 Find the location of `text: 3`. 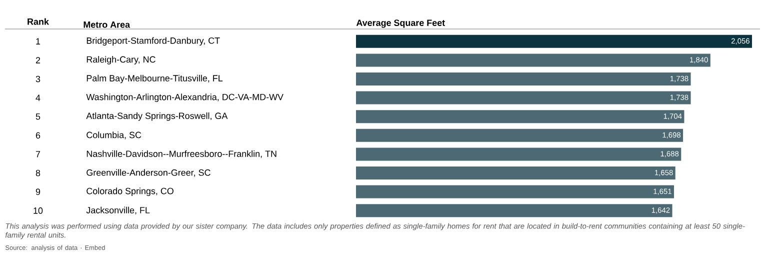

text: 3 is located at coordinates (38, 79).